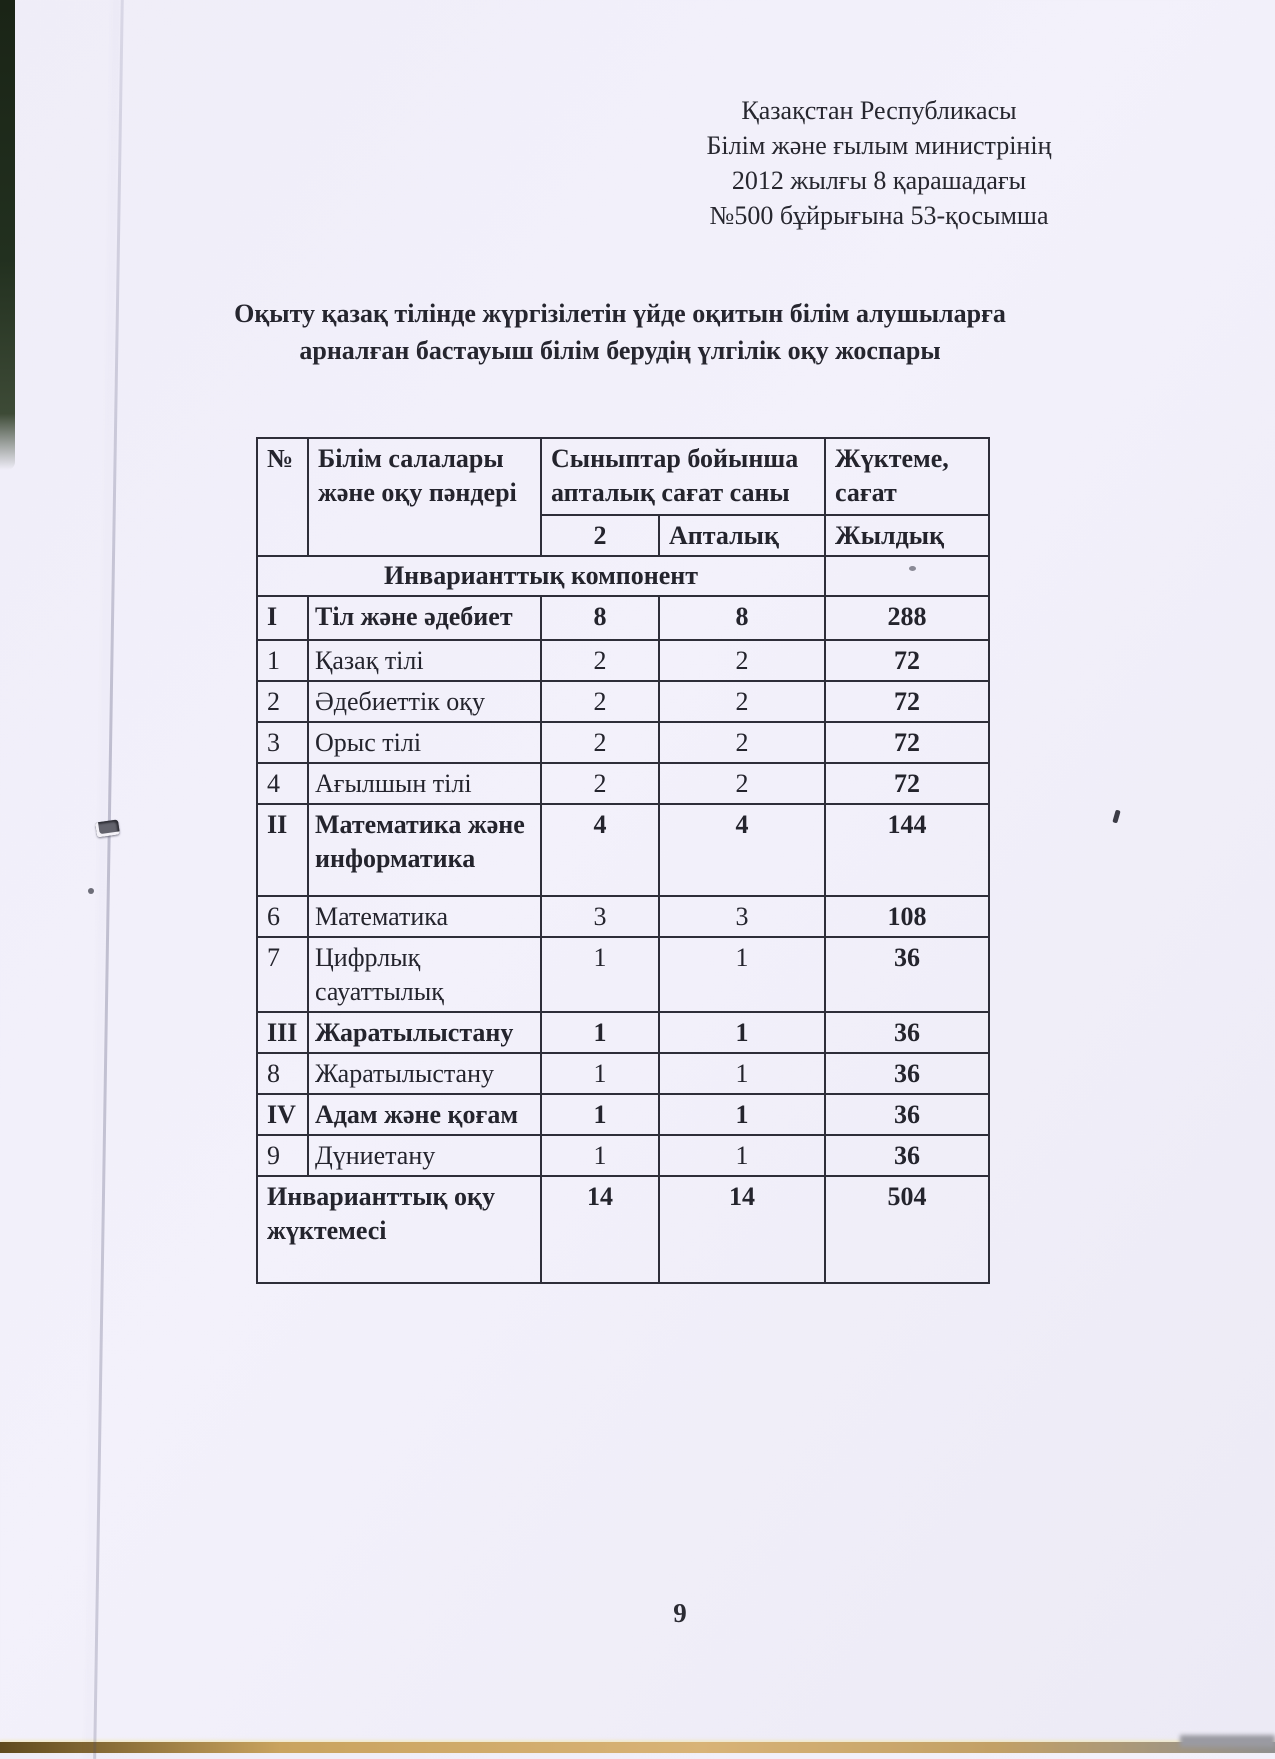 This screenshot has height=1759, width=1275. What do you see at coordinates (282, 660) in the screenshot?
I see `row-number-cell: 1` at bounding box center [282, 660].